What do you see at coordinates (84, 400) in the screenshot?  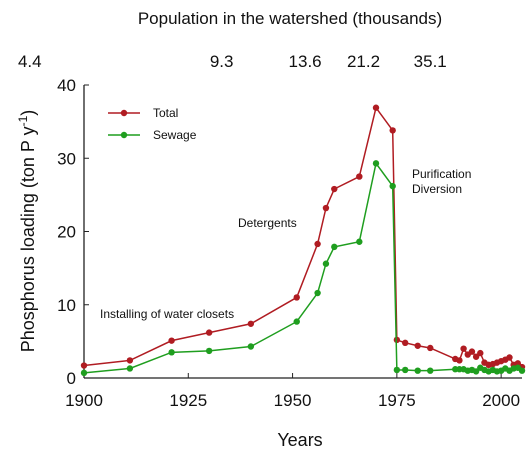 I see `x-tick-label: 1900` at bounding box center [84, 400].